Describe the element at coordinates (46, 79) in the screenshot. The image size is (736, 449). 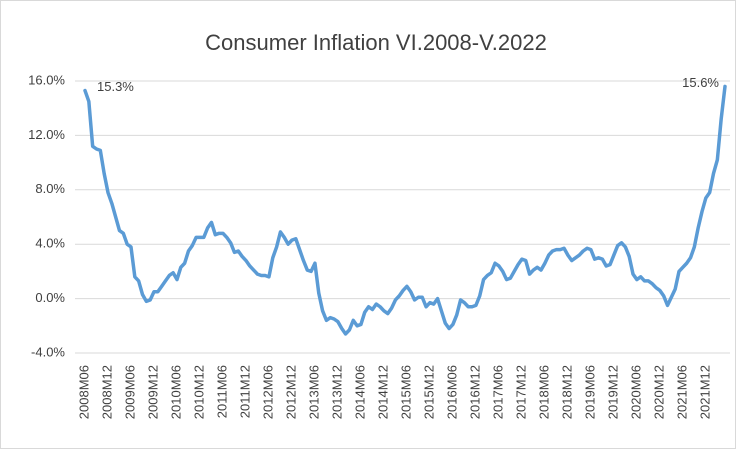
I see `y-tick-label: 16.0%` at that location.